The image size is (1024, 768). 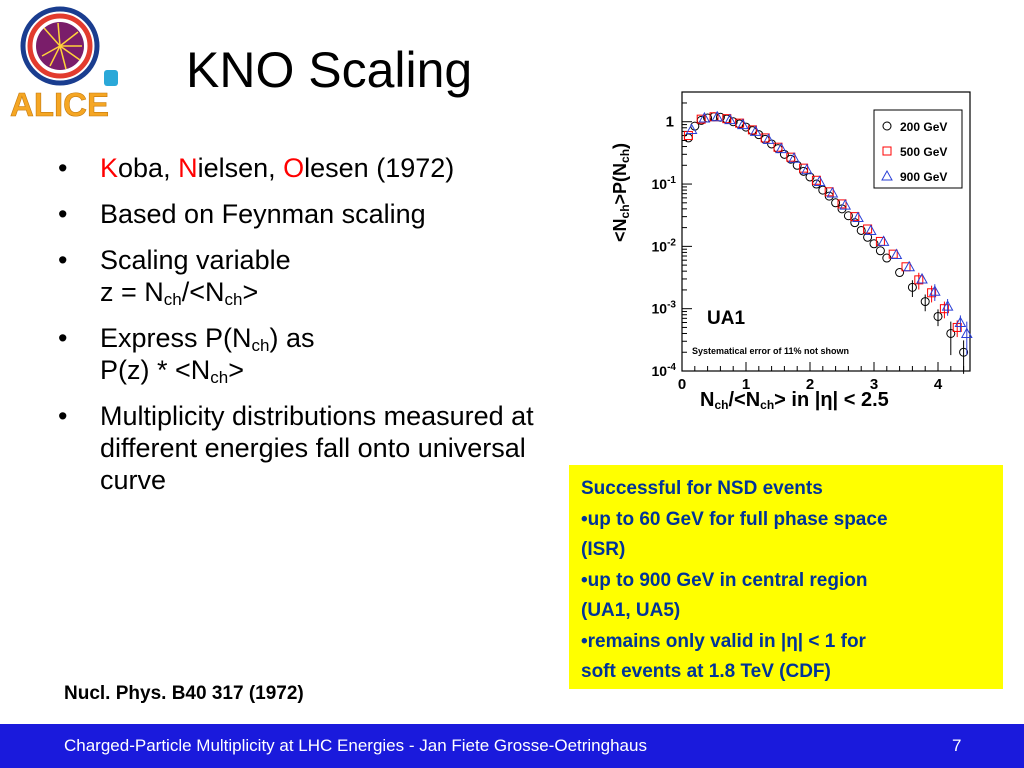 I want to click on note-line: •up to 60 GeV for full phase space, so click(x=734, y=519).